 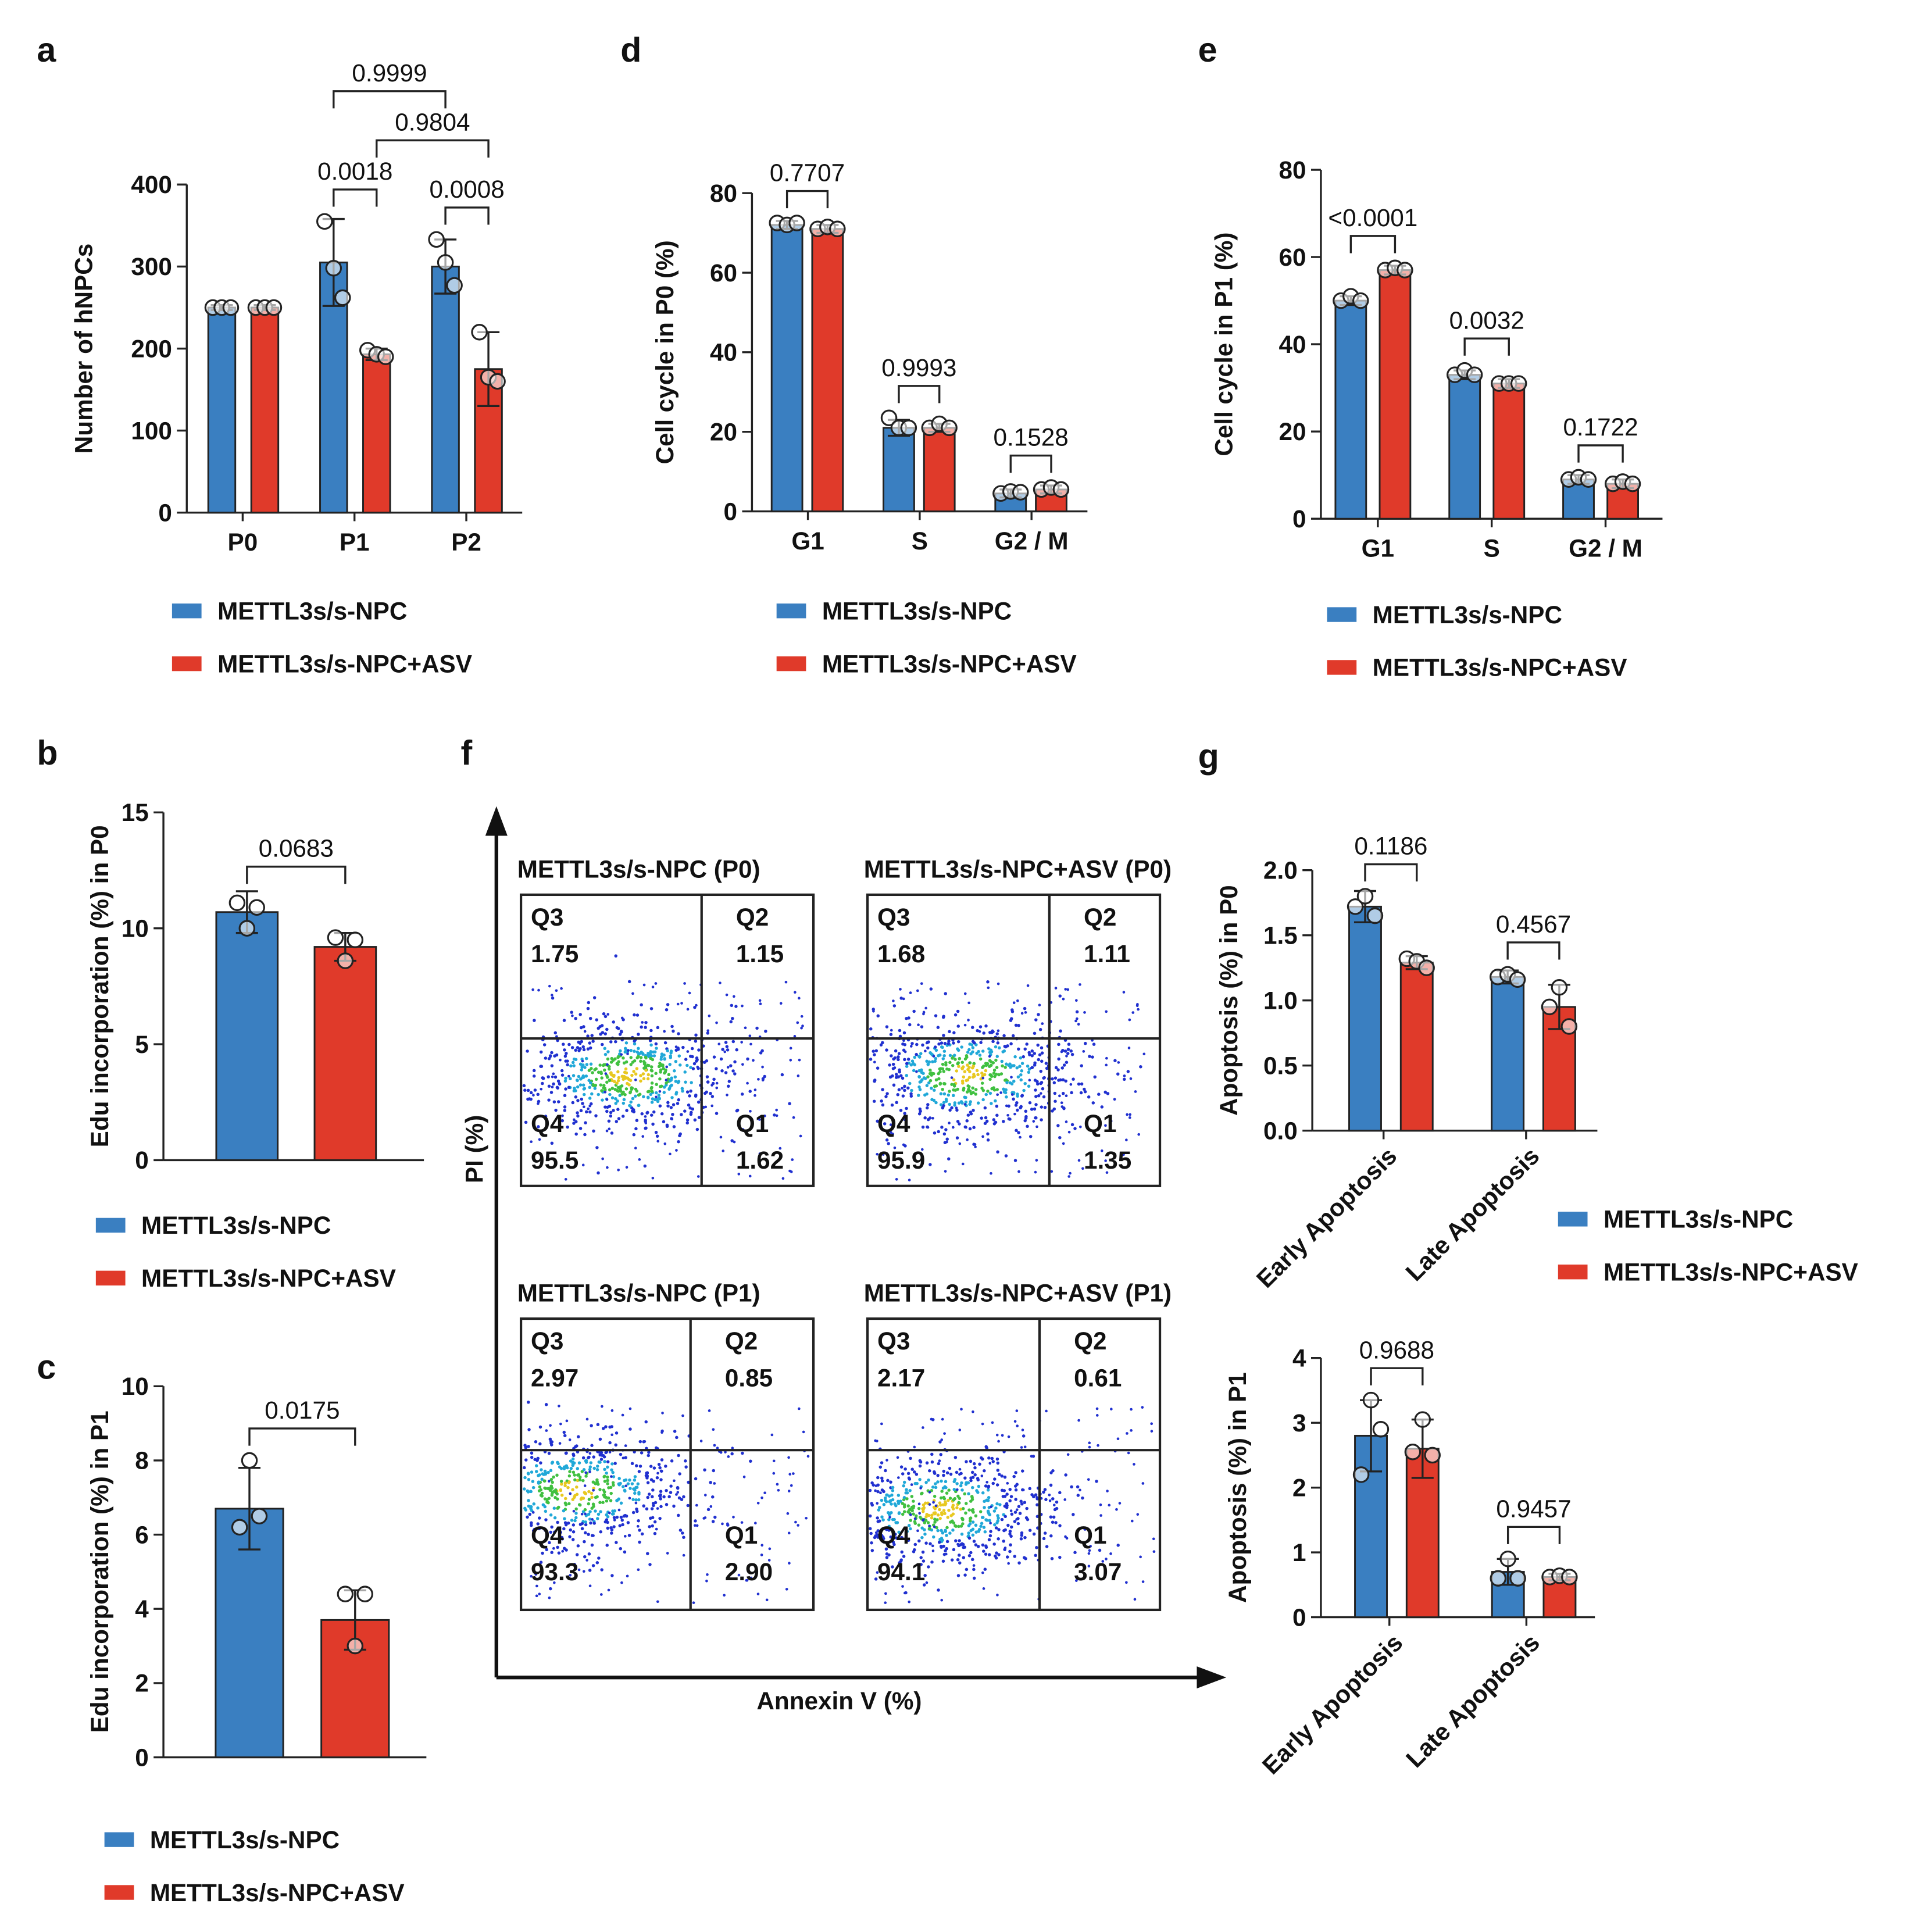 What do you see at coordinates (474, 1149) in the screenshot?
I see `y-axis-label: PI (%)` at bounding box center [474, 1149].